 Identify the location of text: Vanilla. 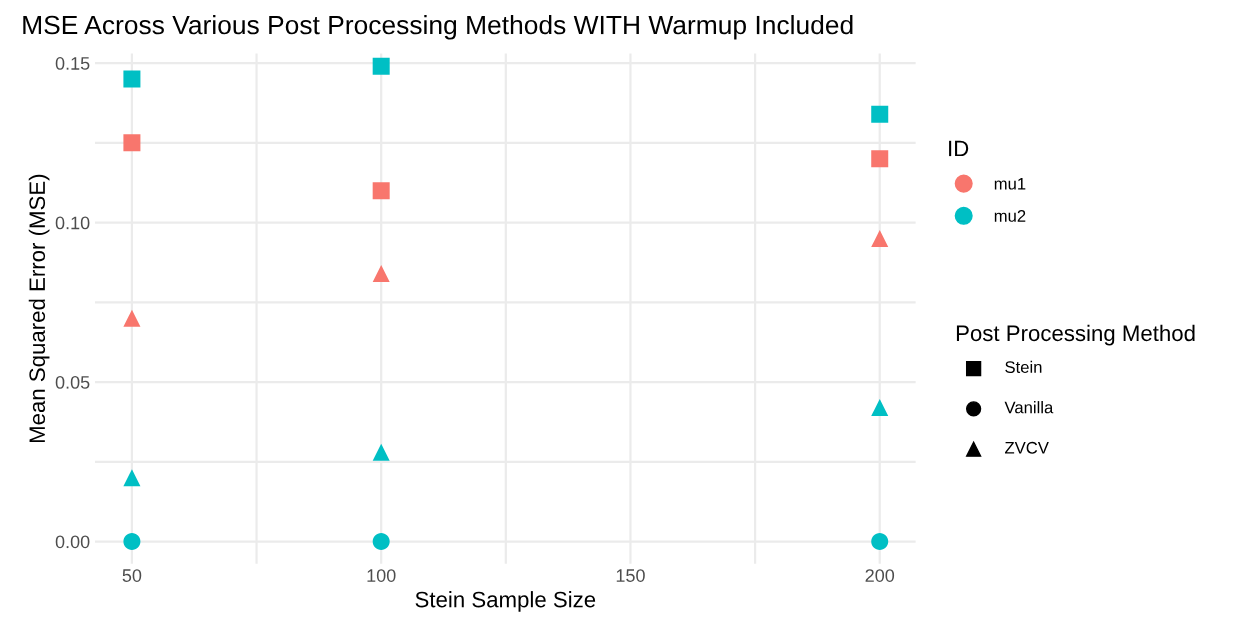
(1029, 407).